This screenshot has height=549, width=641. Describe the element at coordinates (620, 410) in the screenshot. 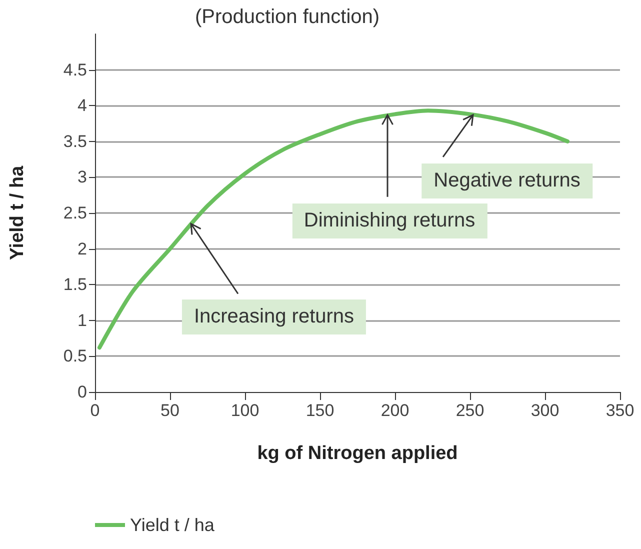

I see `x-tick-label: 350` at that location.